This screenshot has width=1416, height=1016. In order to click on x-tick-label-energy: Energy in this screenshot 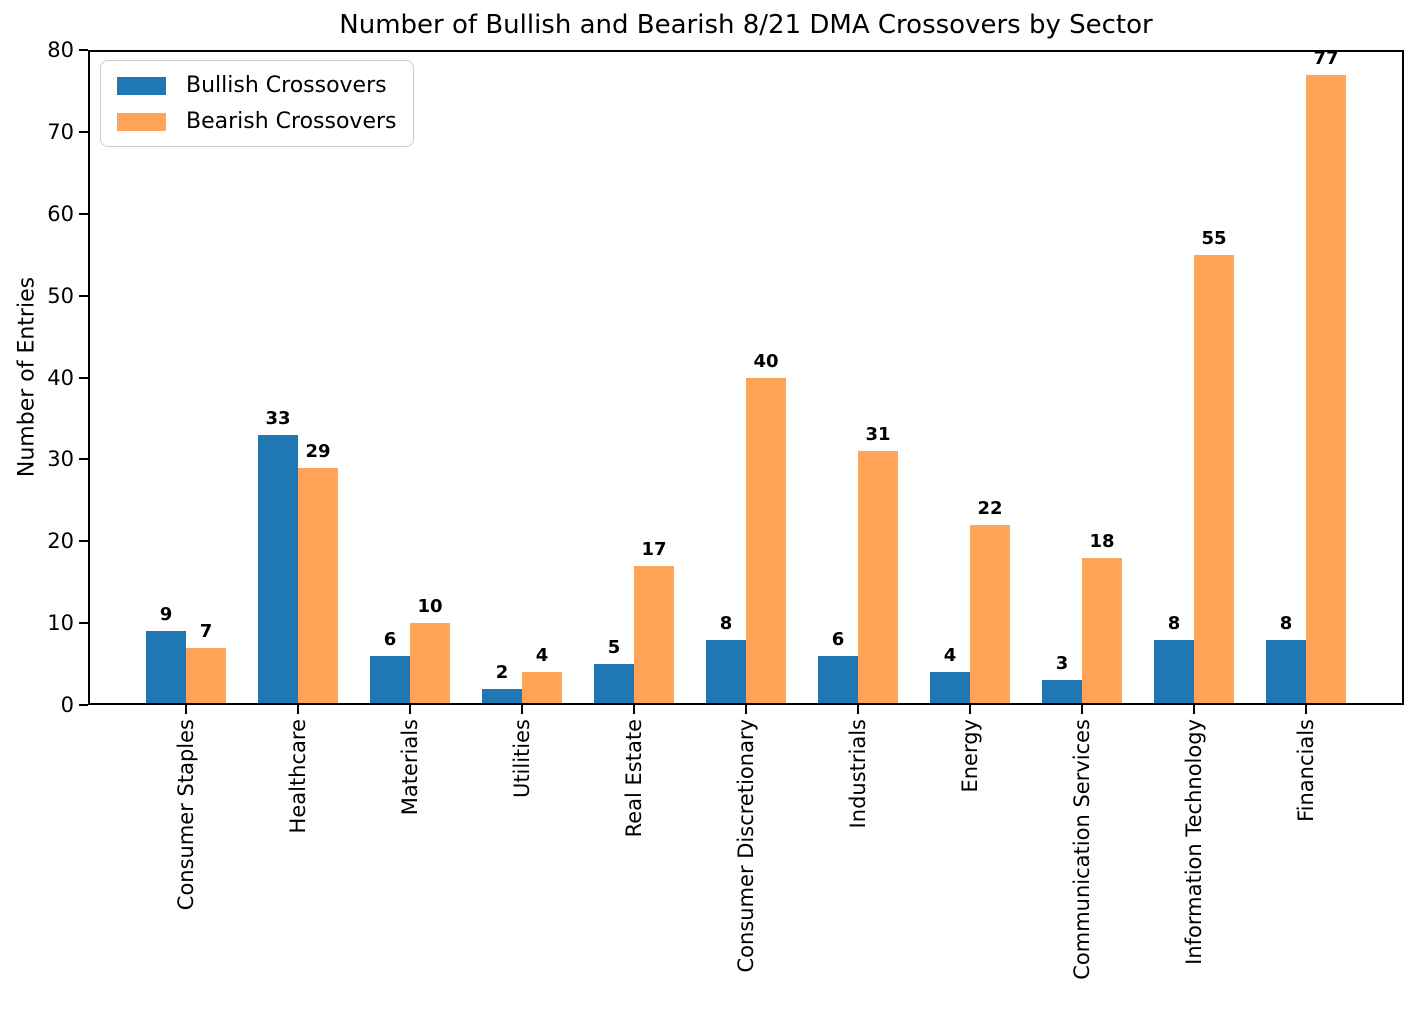, I will do `click(970, 756)`.